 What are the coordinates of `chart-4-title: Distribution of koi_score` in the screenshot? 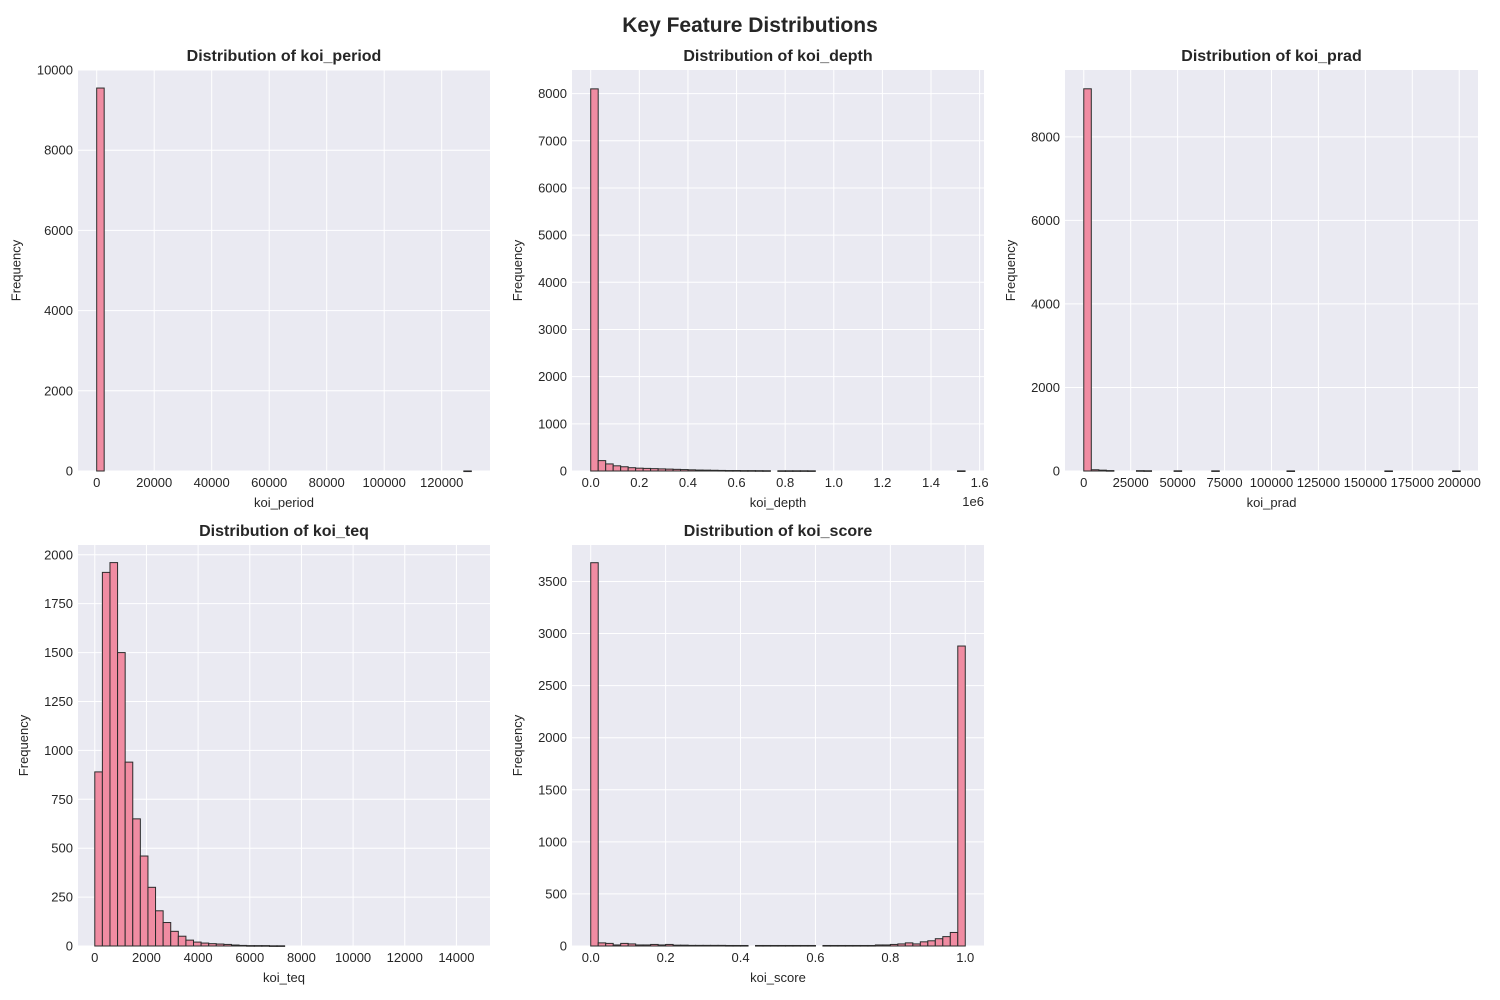 It's located at (778, 531).